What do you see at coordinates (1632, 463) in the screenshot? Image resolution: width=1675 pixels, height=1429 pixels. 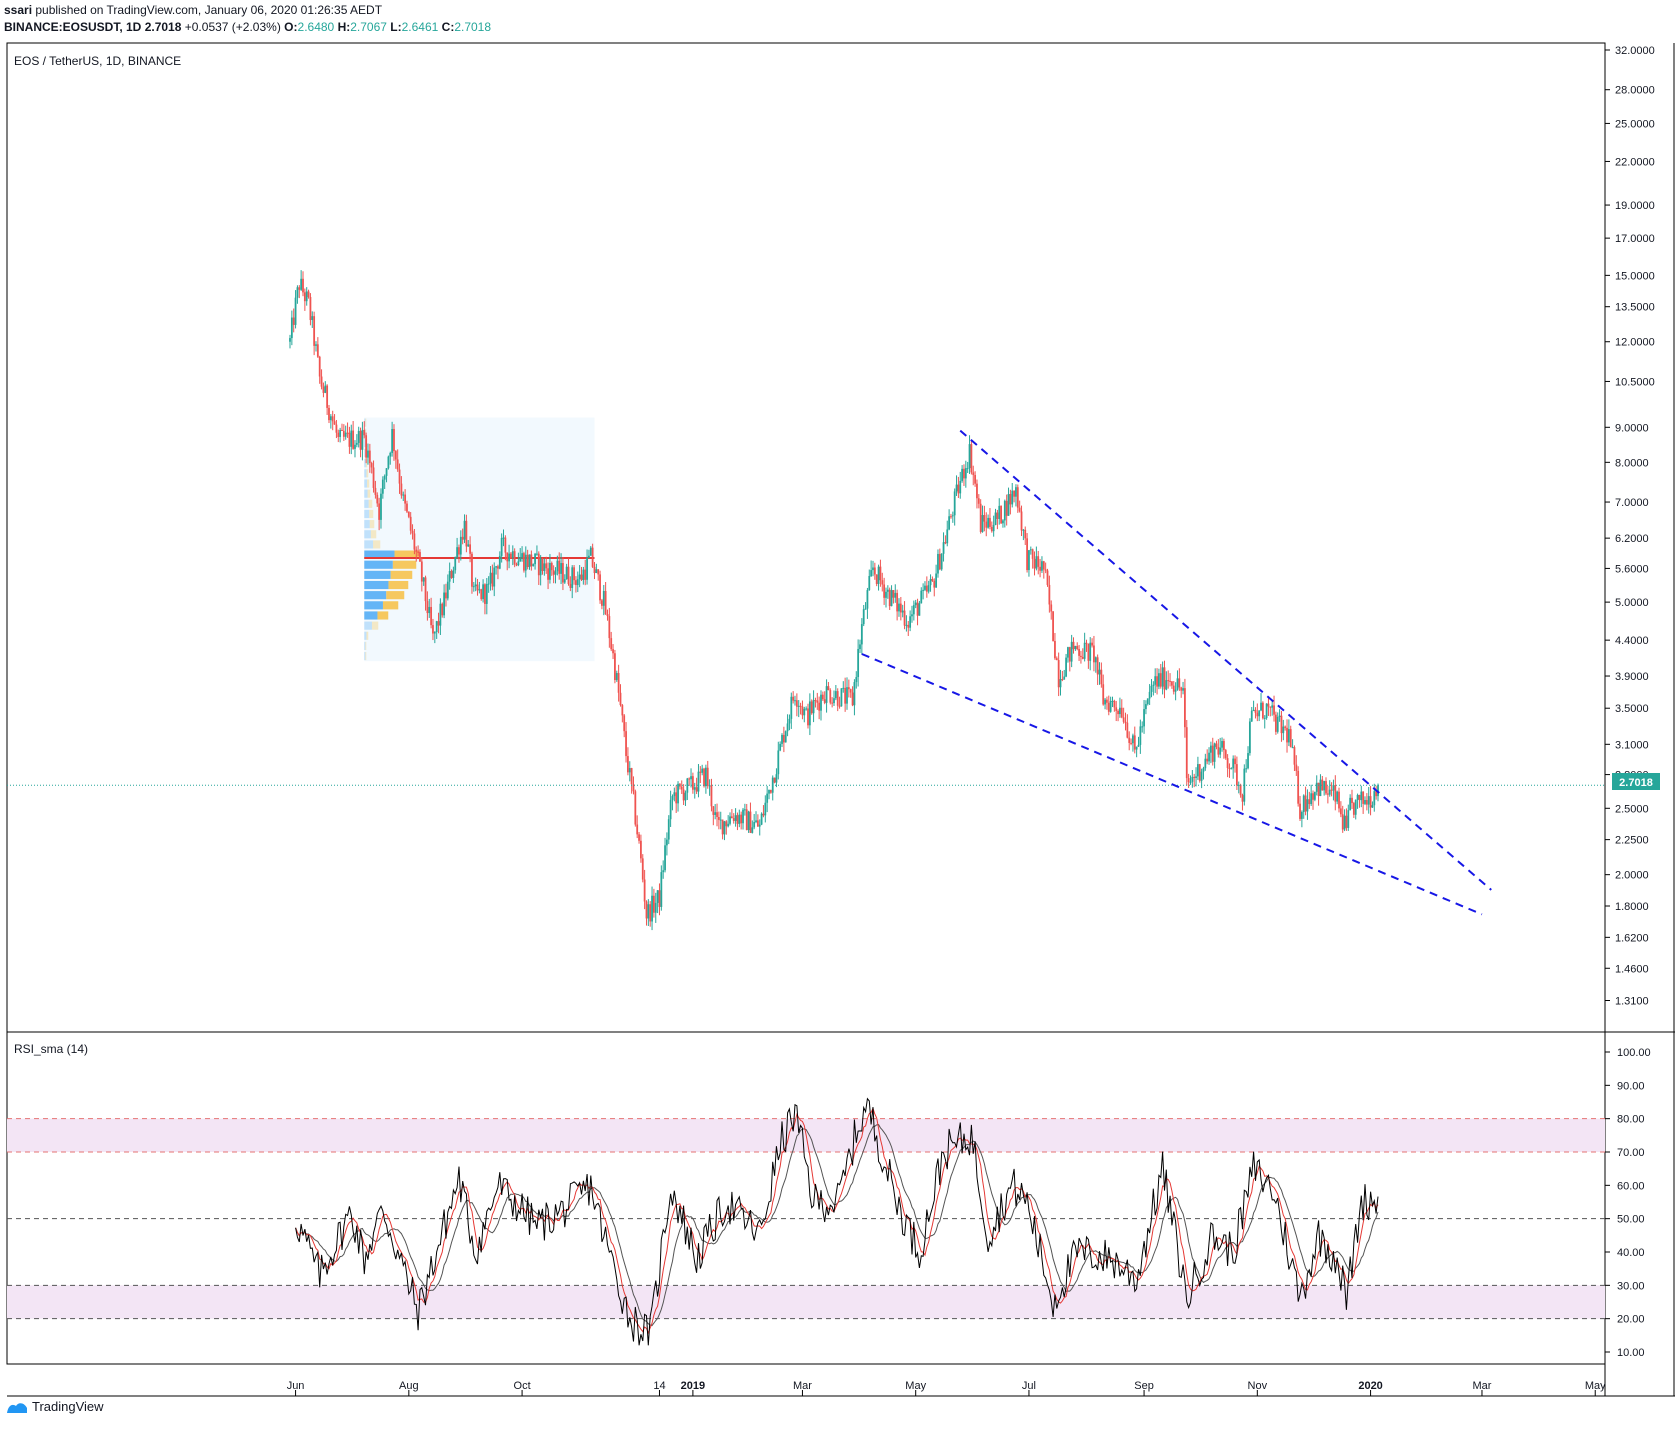 I see `price-tick-label: 8.0000` at bounding box center [1632, 463].